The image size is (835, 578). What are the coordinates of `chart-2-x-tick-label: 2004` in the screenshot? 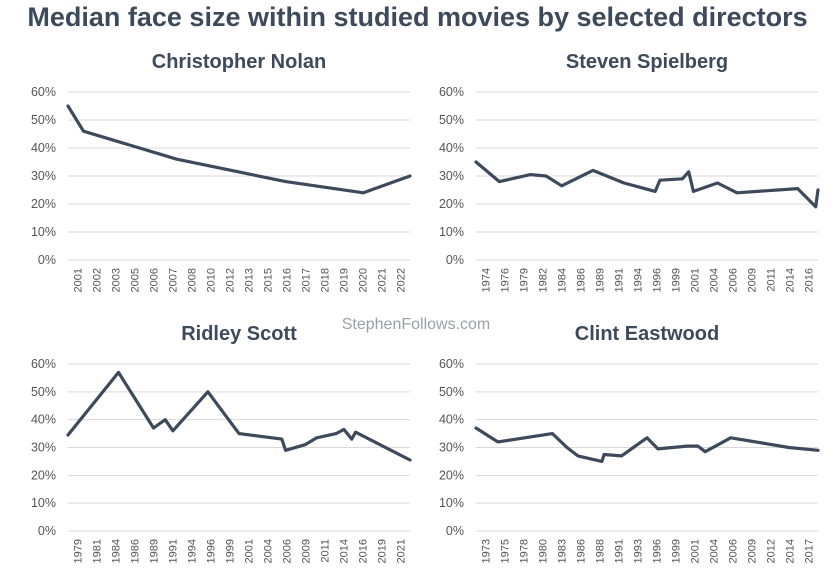 It's located at (715, 280).